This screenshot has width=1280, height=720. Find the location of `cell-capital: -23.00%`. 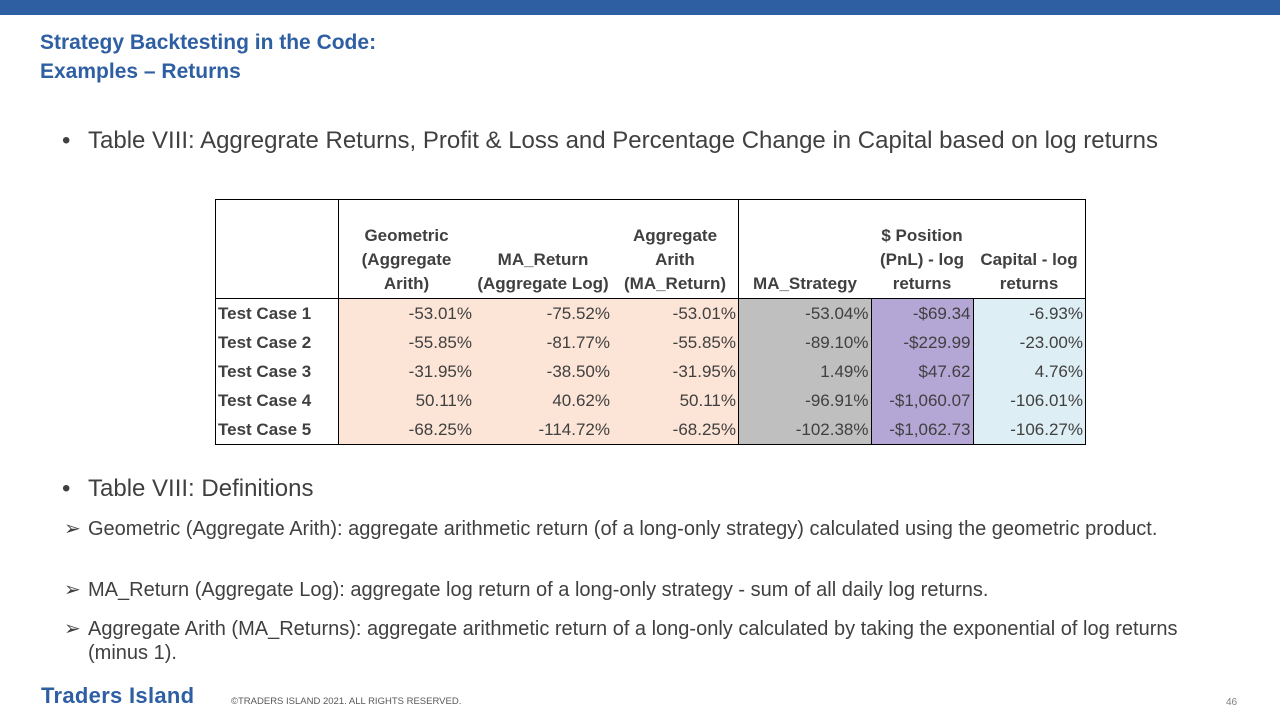

cell-capital: -23.00% is located at coordinates (1029, 342).